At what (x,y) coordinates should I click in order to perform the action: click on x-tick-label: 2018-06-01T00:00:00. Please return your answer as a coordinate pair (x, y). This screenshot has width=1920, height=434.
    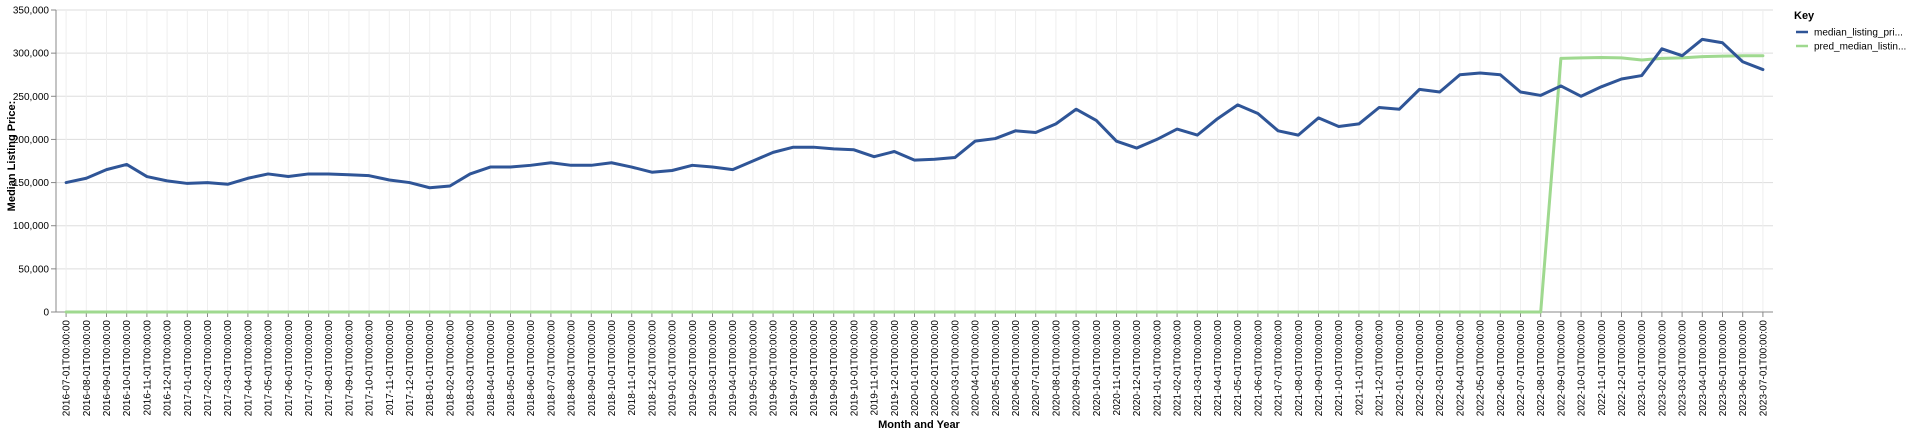
    Looking at the image, I should click on (531, 368).